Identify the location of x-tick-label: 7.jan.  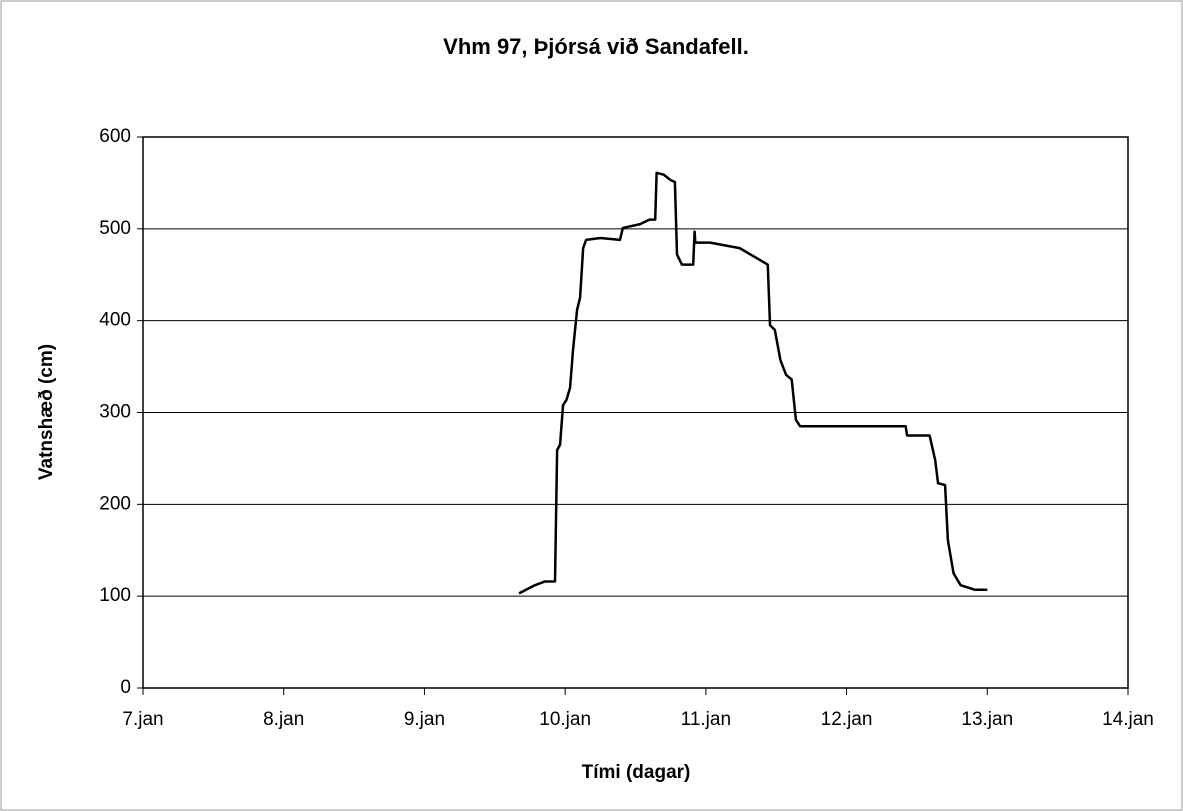
(142, 719).